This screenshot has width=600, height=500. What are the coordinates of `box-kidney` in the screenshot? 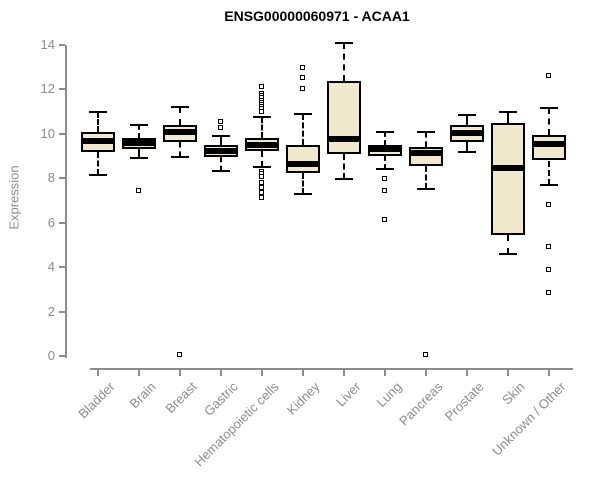 It's located at (303, 158).